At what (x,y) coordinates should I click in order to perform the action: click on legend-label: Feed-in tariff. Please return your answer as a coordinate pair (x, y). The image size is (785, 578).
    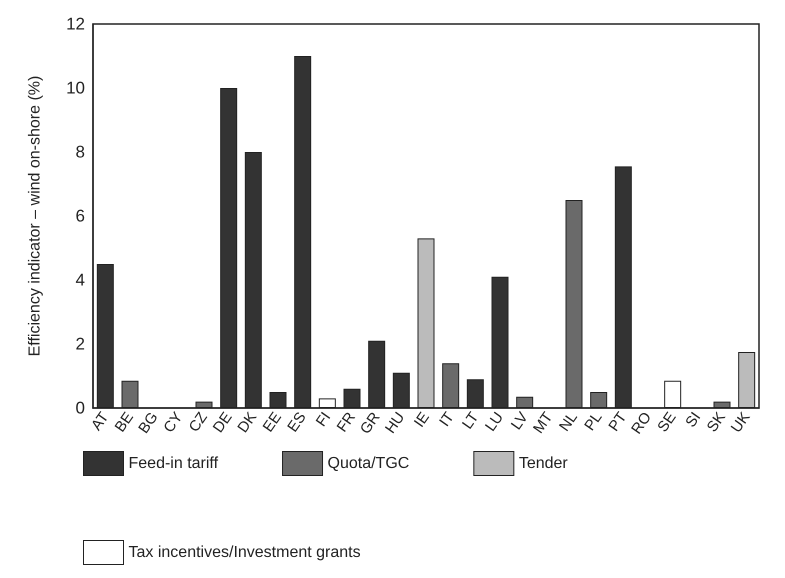
    Looking at the image, I should click on (173, 463).